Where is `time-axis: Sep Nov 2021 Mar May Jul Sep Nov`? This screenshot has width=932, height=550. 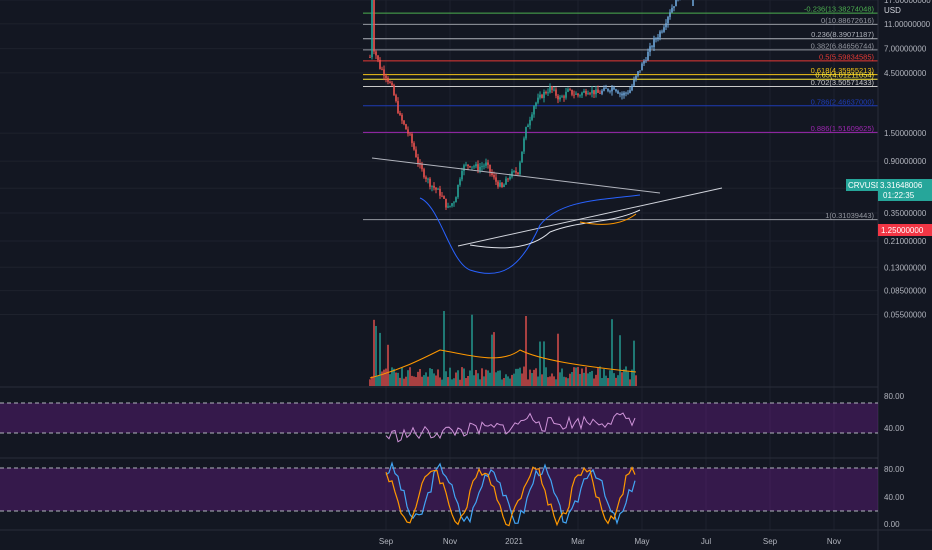 time-axis: Sep Nov 2021 Mar May Jul Sep Nov is located at coordinates (610, 541).